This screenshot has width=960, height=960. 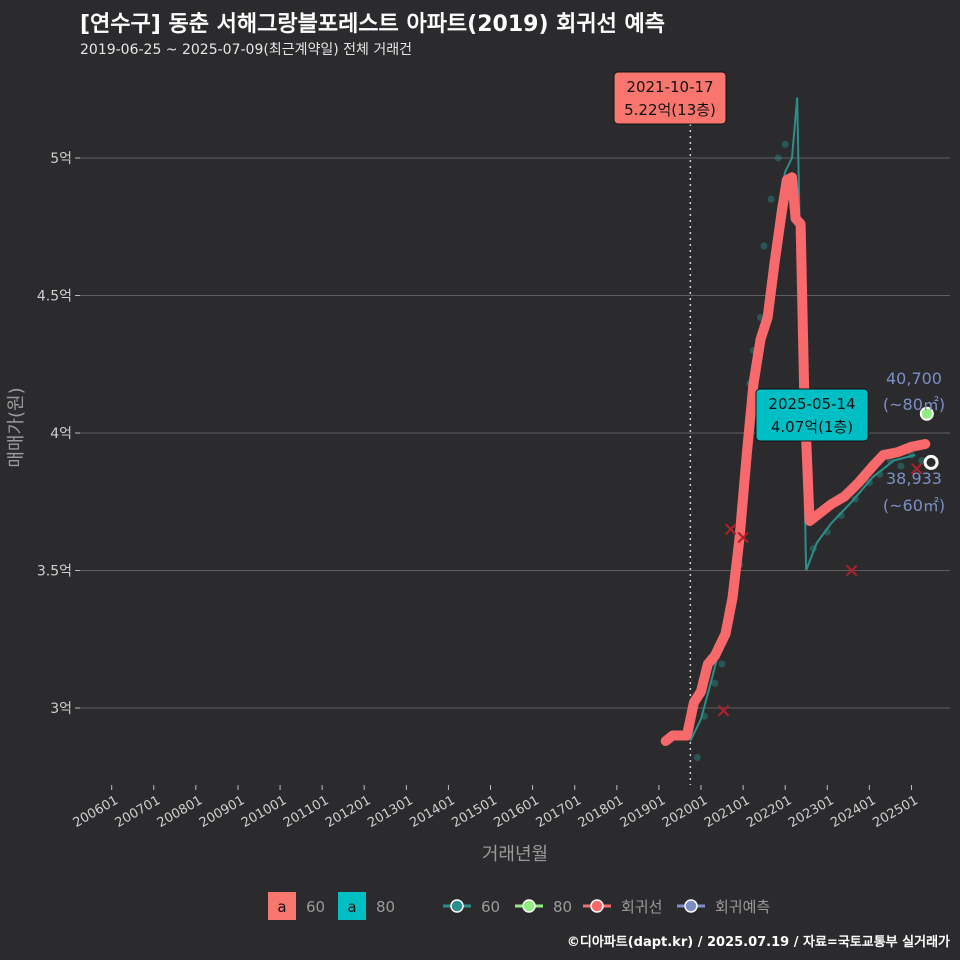 I want to click on forecast-80-area: (~80㎡), so click(x=914, y=404).